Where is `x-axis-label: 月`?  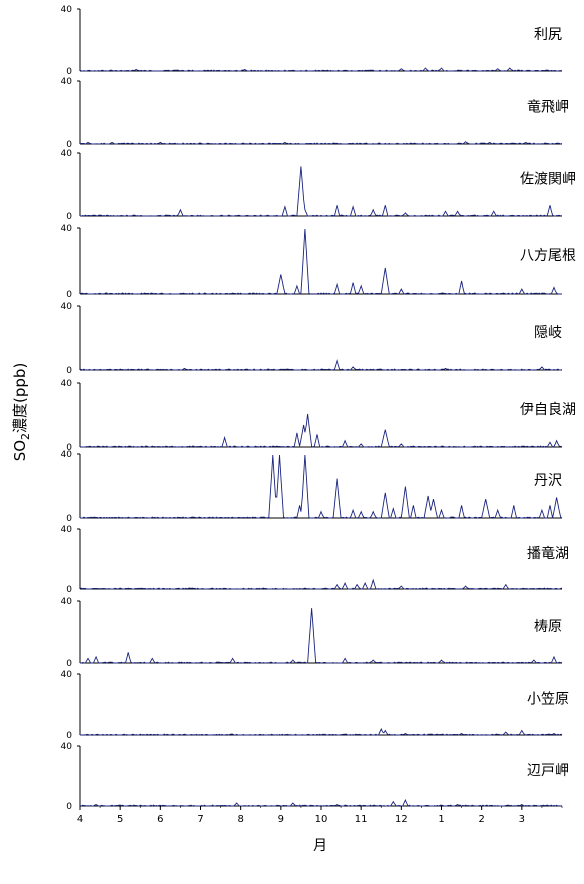 x-axis-label: 月 is located at coordinates (320, 846).